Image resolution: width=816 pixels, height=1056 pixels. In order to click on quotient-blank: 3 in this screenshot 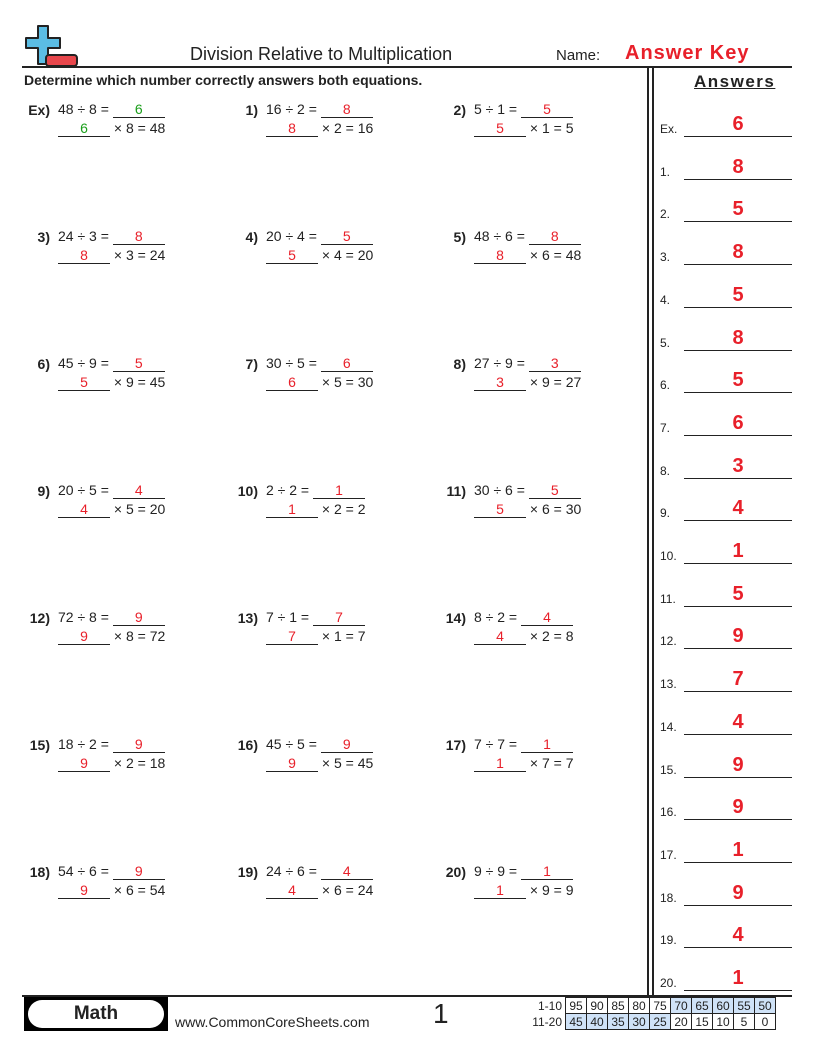, I will do `click(554, 363)`.